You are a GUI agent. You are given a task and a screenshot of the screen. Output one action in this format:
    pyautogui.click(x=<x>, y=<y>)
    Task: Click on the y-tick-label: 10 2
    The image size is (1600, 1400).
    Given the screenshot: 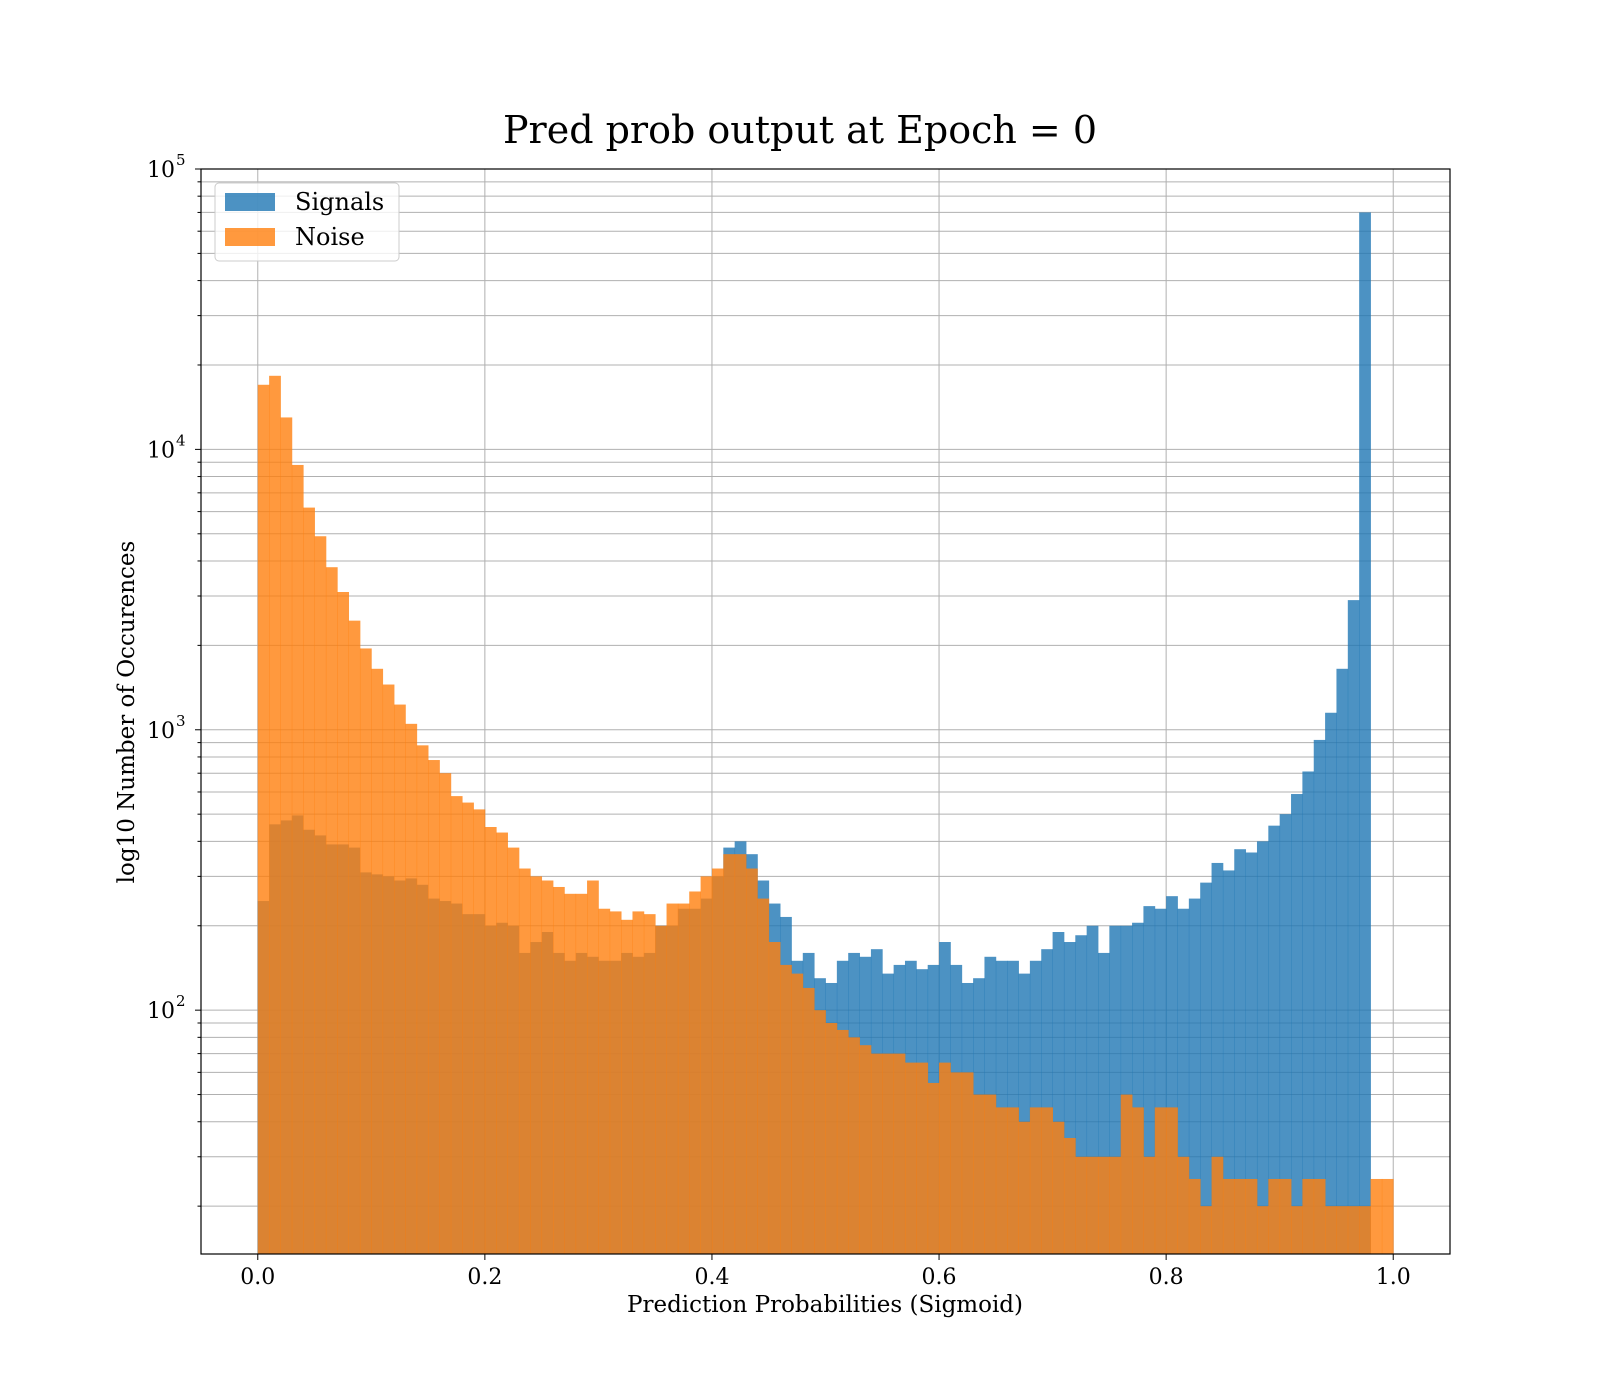 What is the action you would take?
    pyautogui.click(x=166, y=1008)
    